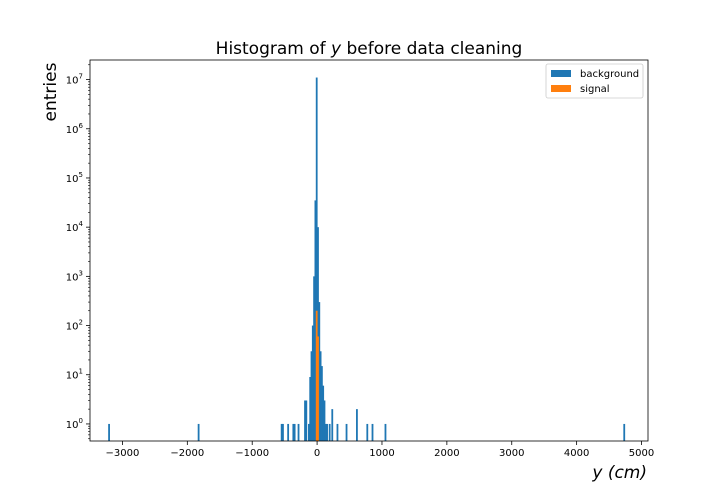  Describe the element at coordinates (74, 276) in the screenshot. I see `y-tick-label-3: 10³` at that location.